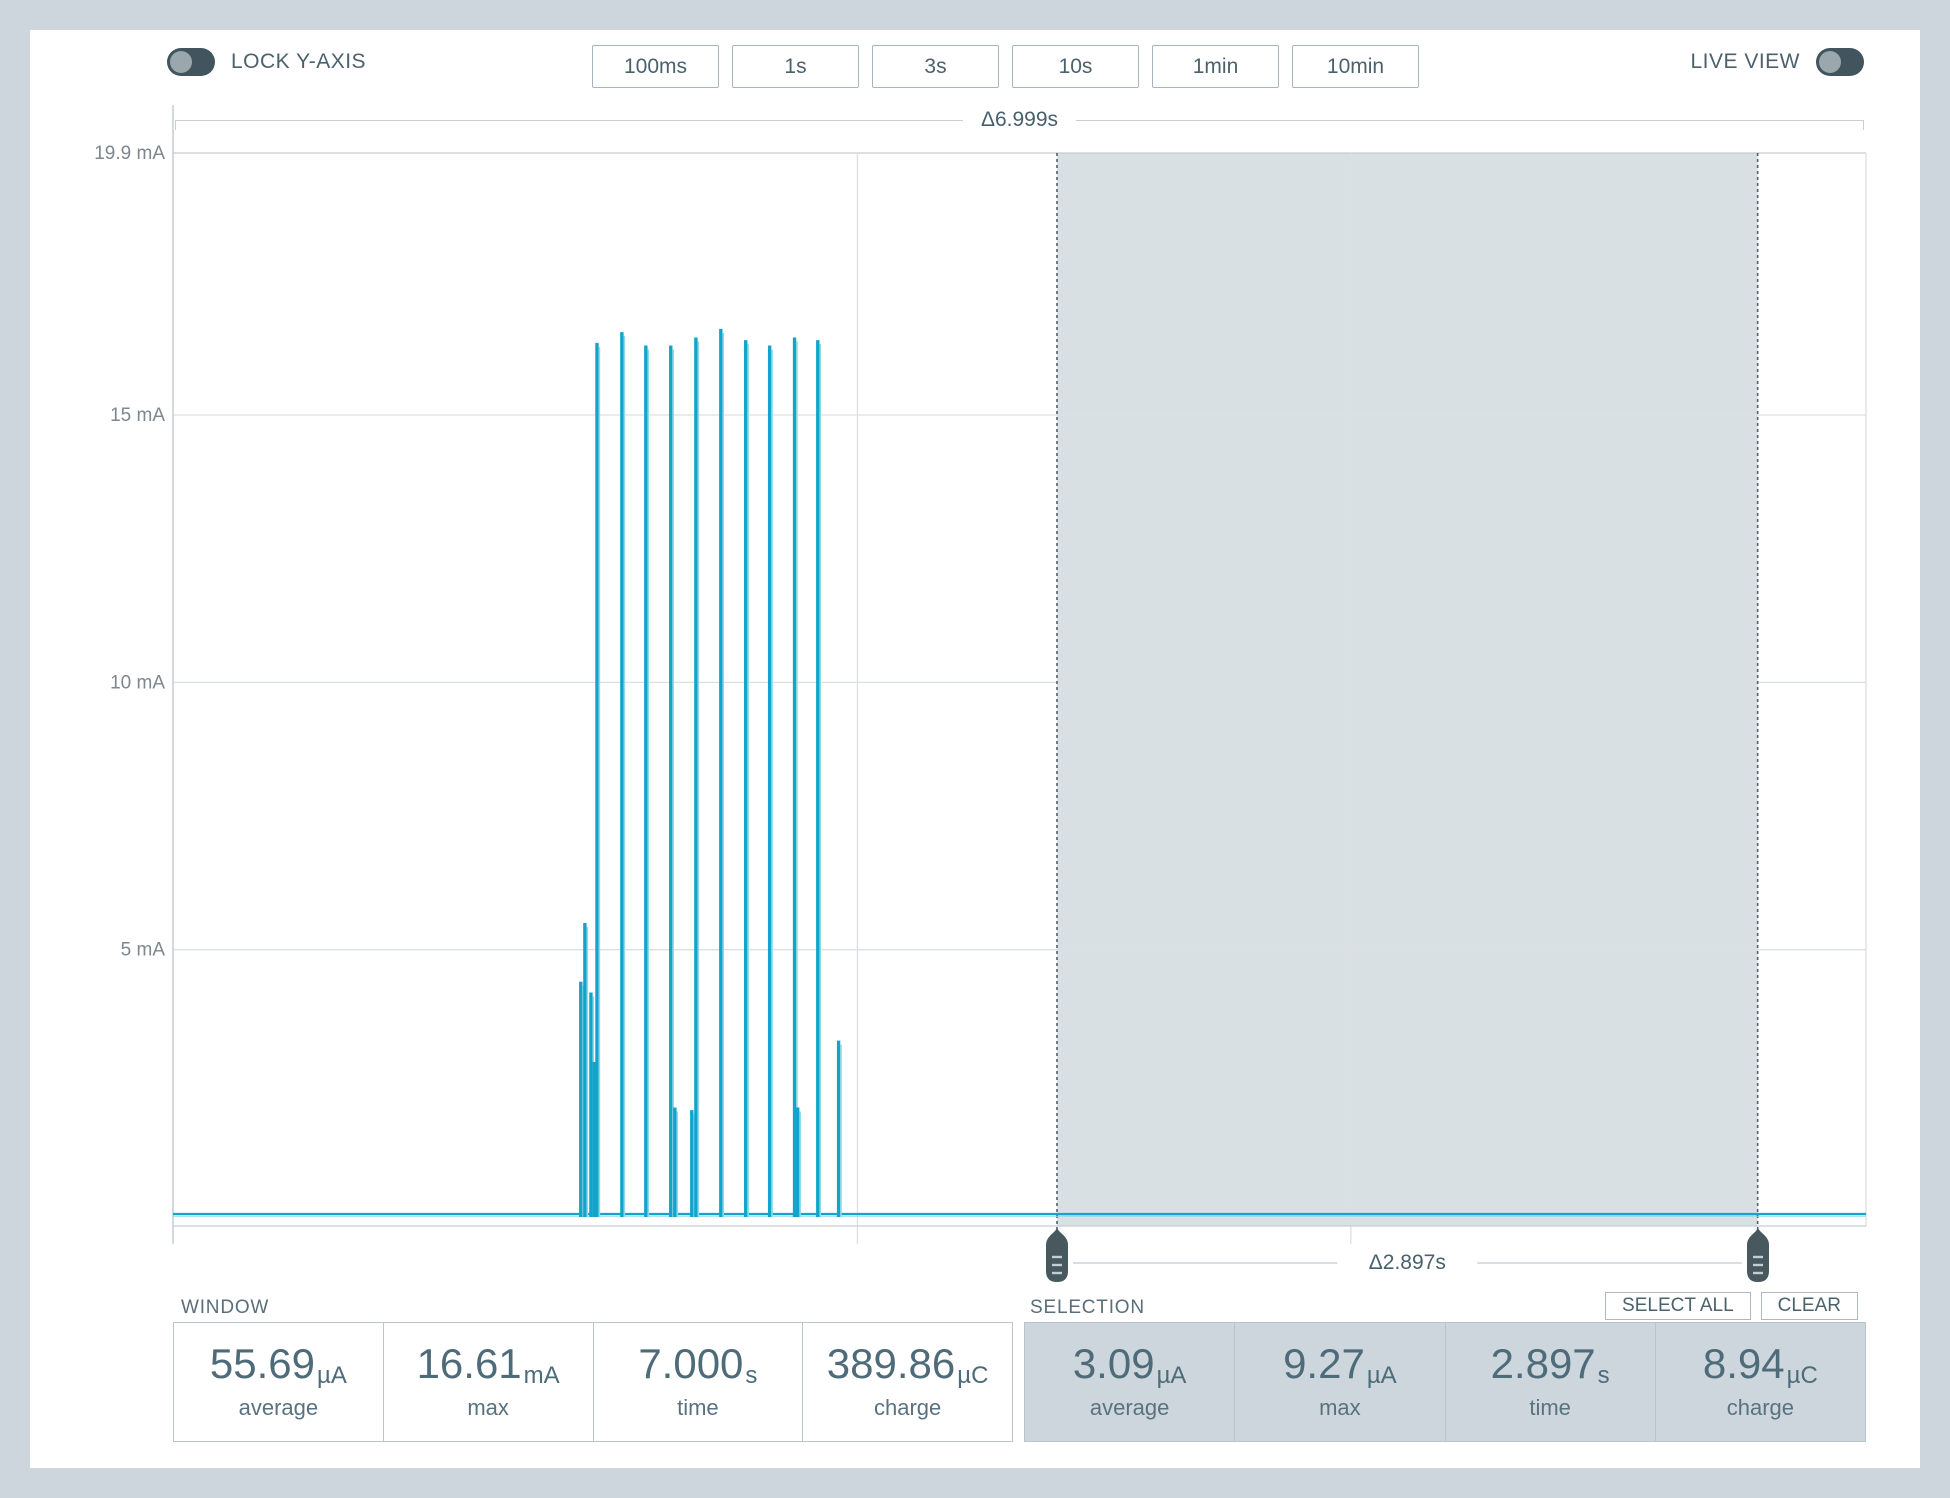 The image size is (1950, 1498). Describe the element at coordinates (1745, 61) in the screenshot. I see `live-view-label: LIVE VIEW` at that location.